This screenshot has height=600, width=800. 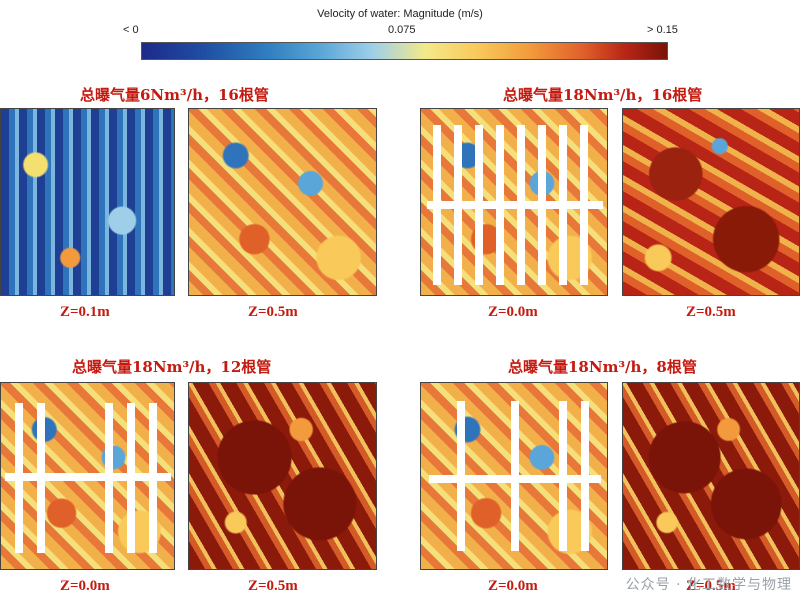 I want to click on g3-right-z-label: Z=0.5m, so click(x=273, y=586).